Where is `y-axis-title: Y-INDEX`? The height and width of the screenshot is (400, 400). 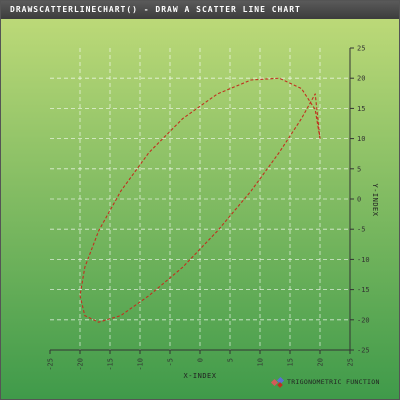
y-axis-title: Y-INDEX is located at coordinates (375, 199).